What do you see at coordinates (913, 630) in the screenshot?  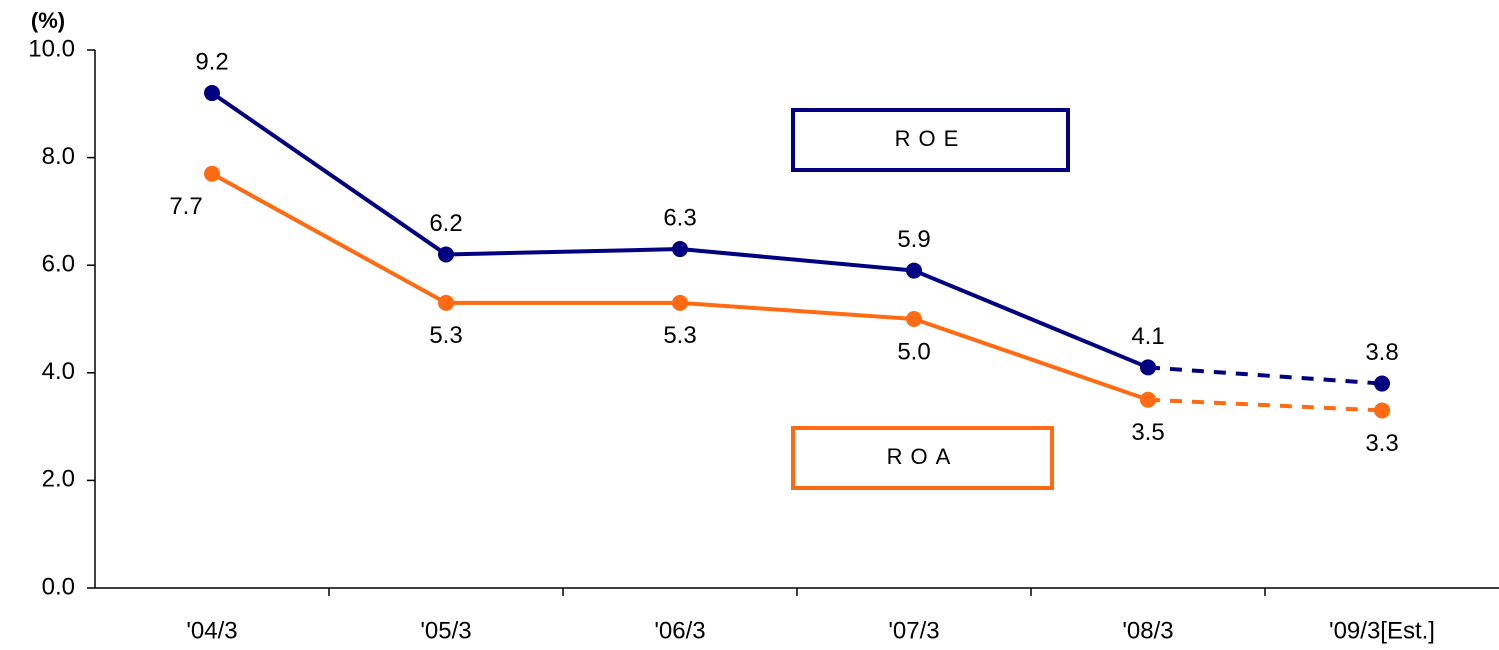 I see `x-tick-label: '07/3` at bounding box center [913, 630].